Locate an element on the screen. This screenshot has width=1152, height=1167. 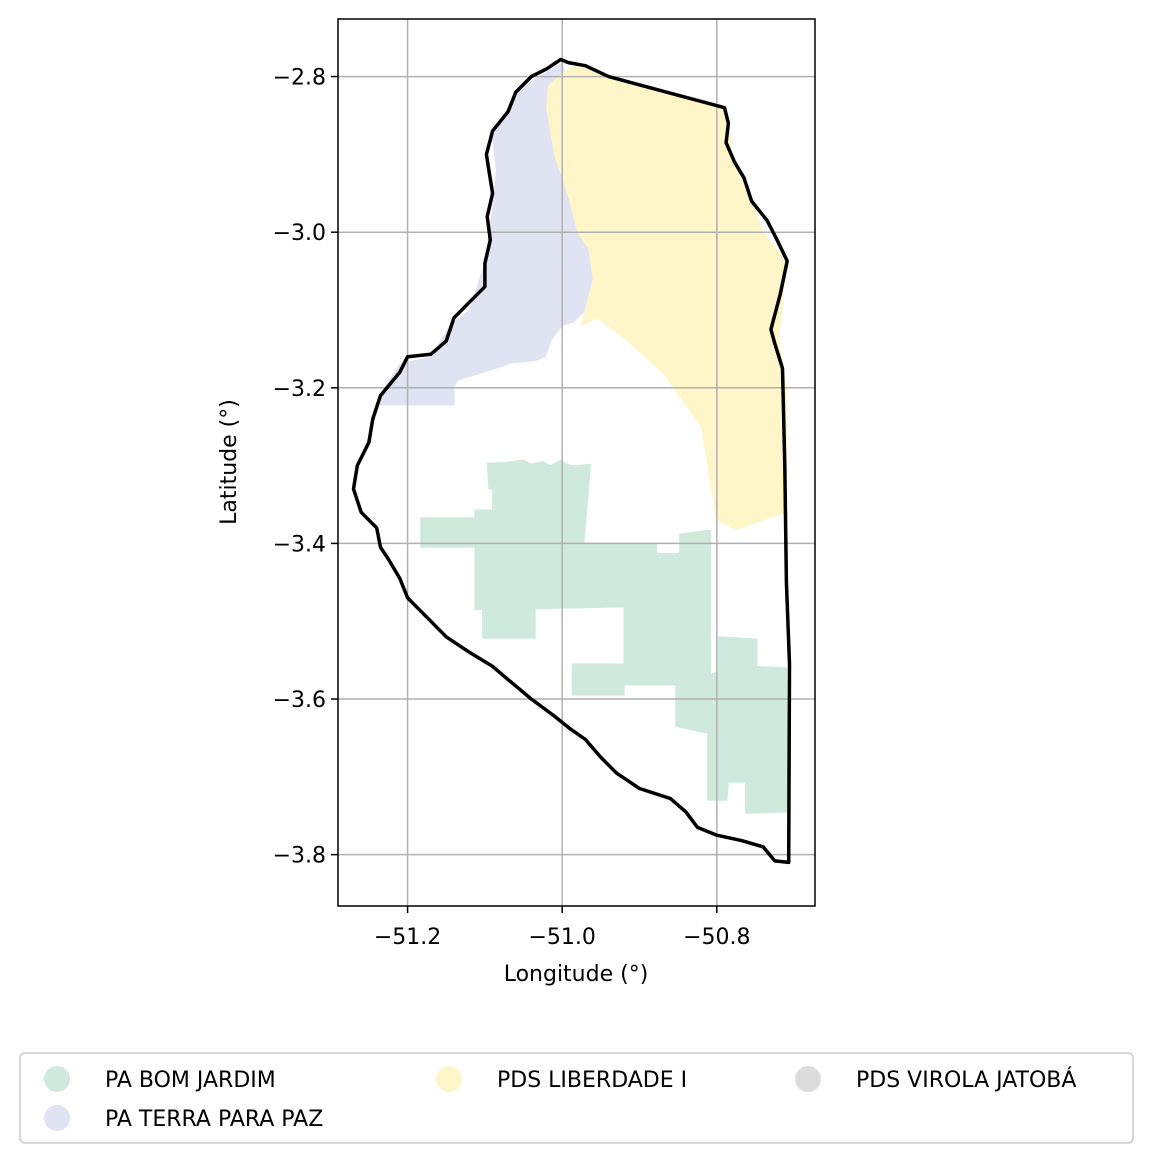
legend-marker-pds-liberdade-i is located at coordinates (449, 1079).